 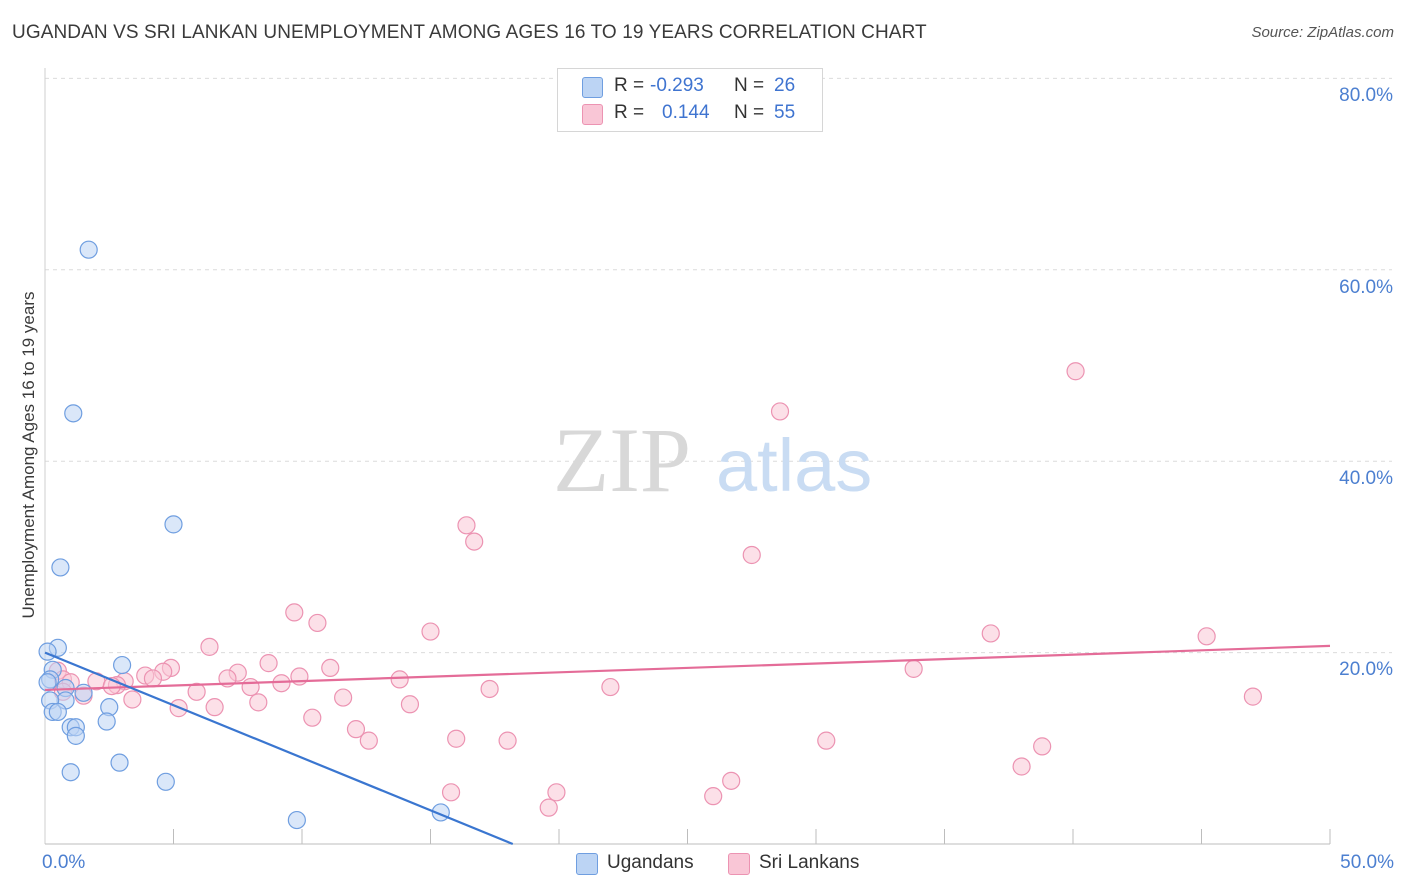 I want to click on ugandans-legend-label: Ugandans, so click(x=650, y=862).